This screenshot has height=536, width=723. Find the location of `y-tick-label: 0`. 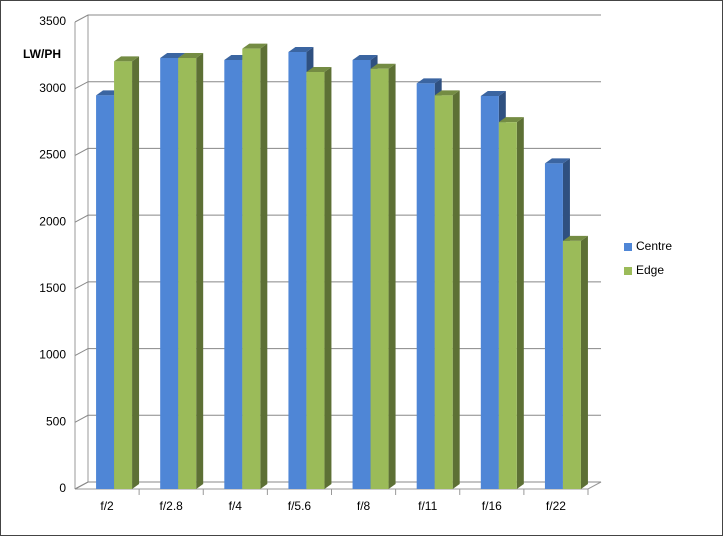

y-tick-label: 0 is located at coordinates (62, 488).